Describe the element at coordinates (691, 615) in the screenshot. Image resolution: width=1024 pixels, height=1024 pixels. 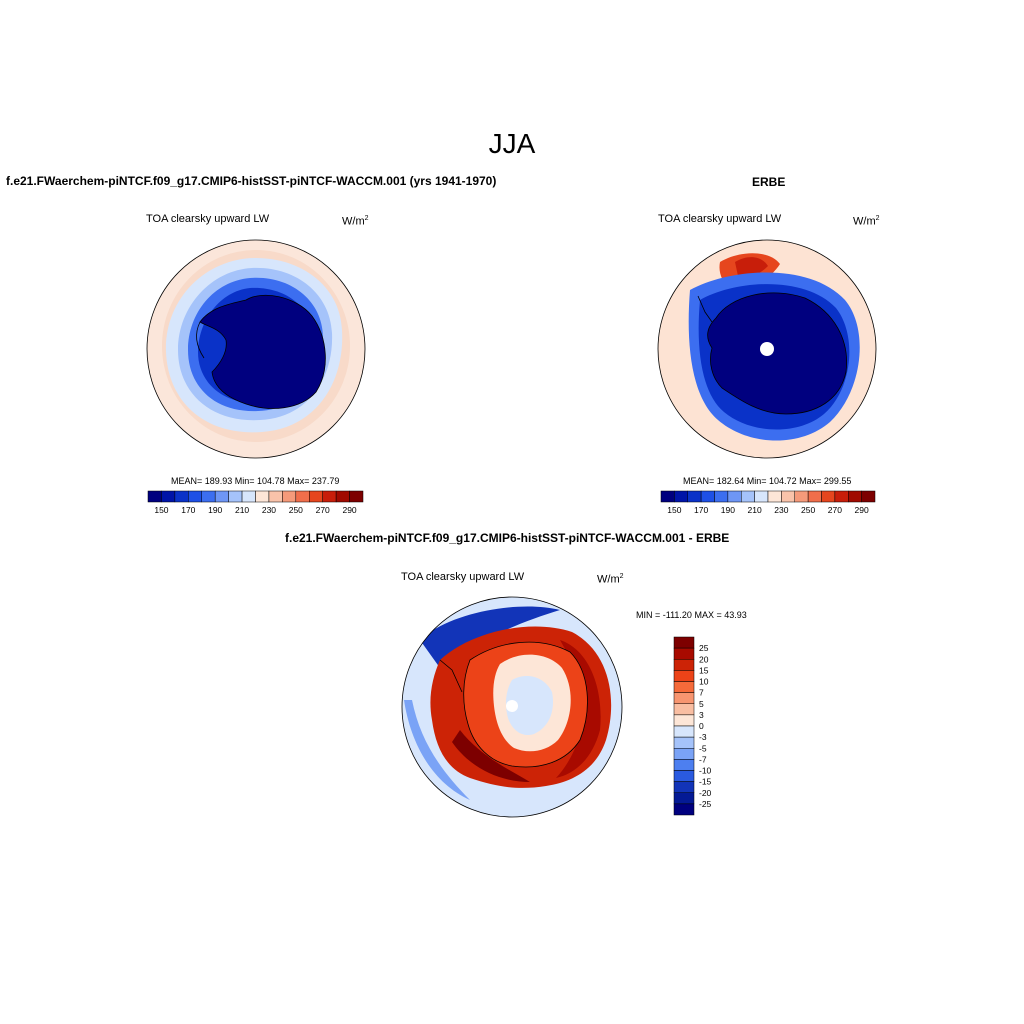
I see `diff-stats-label: MIN = -111.20 MAX = 43.93` at that location.